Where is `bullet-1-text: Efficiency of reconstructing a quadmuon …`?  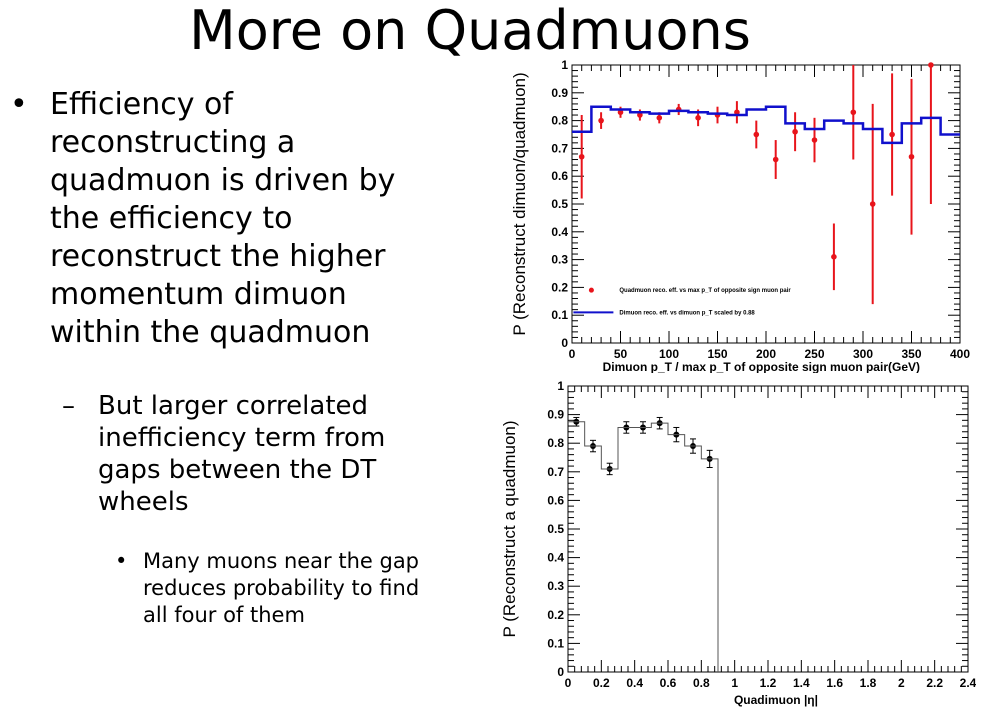
bullet-1-text: Efficiency of reconstructing a quadmuon … is located at coordinates (223, 218).